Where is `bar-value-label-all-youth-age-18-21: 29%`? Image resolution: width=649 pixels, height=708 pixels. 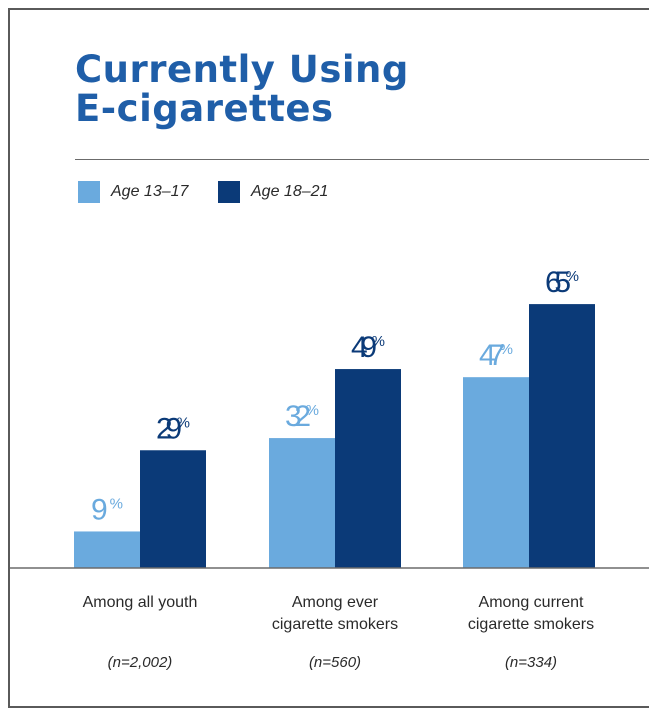 bar-value-label-all-youth-age-18-21: 29% is located at coordinates (173, 428).